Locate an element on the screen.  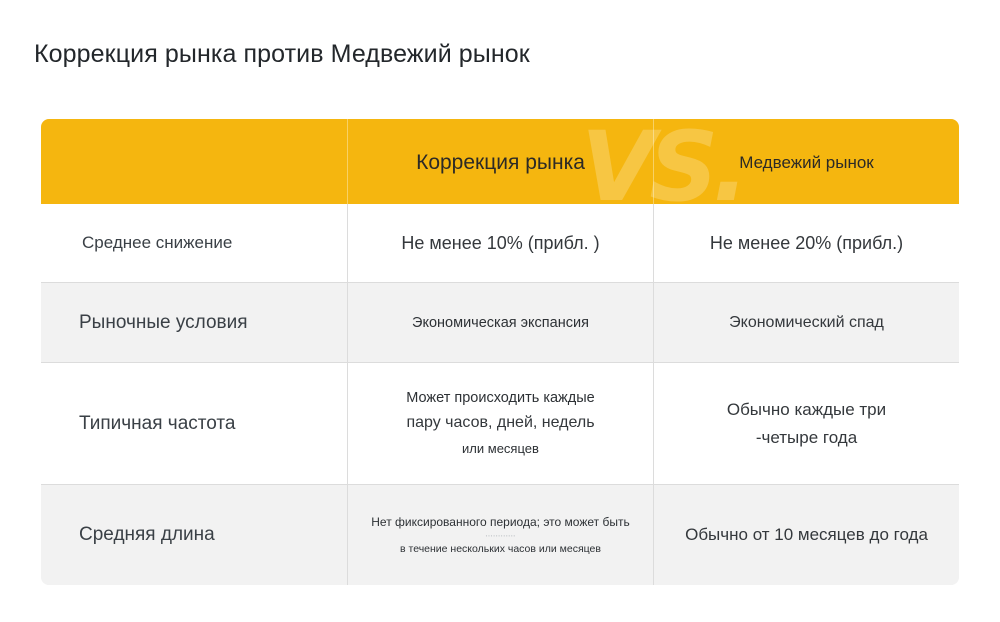
cell-text: Не менее 10% (прибл. ) is located at coordinates (500, 243).